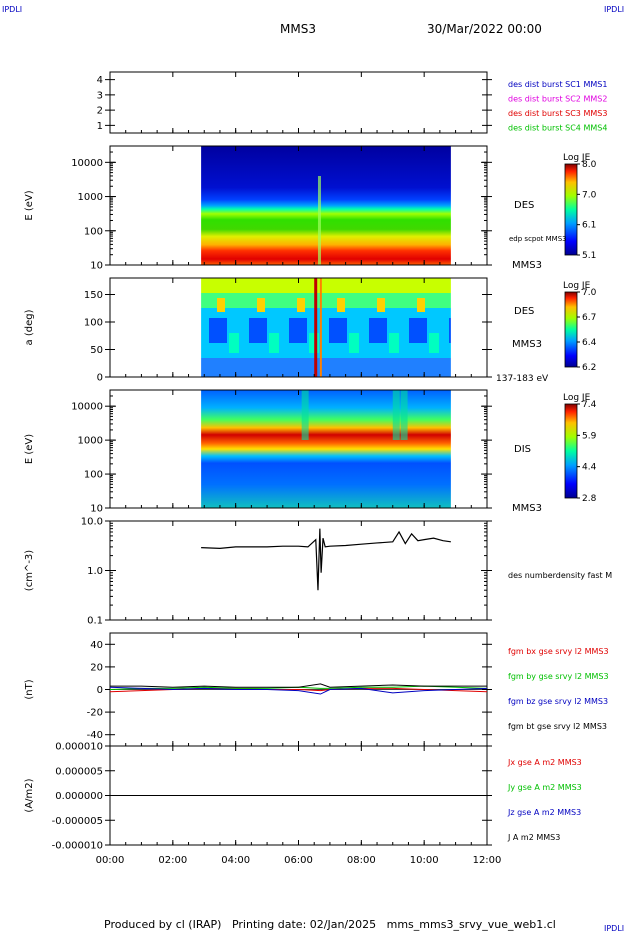 This screenshot has width=630, height=934. What do you see at coordinates (29, 570) in the screenshot?
I see `y-axis-label: (cm^-3)` at bounding box center [29, 570].